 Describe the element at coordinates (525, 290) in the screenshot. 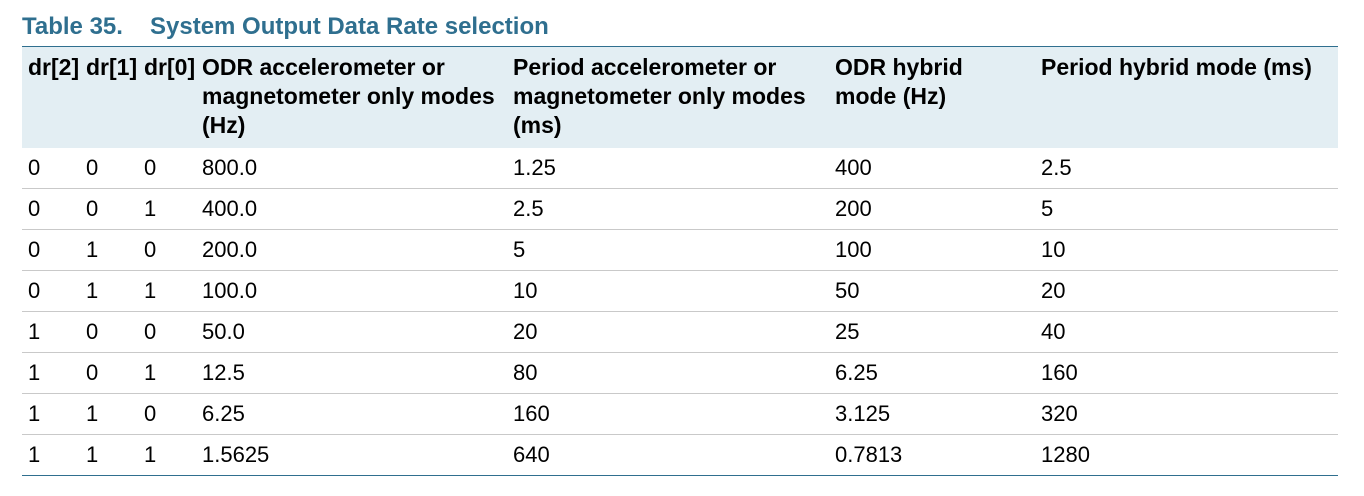

I see `cell-period-single: 10` at that location.